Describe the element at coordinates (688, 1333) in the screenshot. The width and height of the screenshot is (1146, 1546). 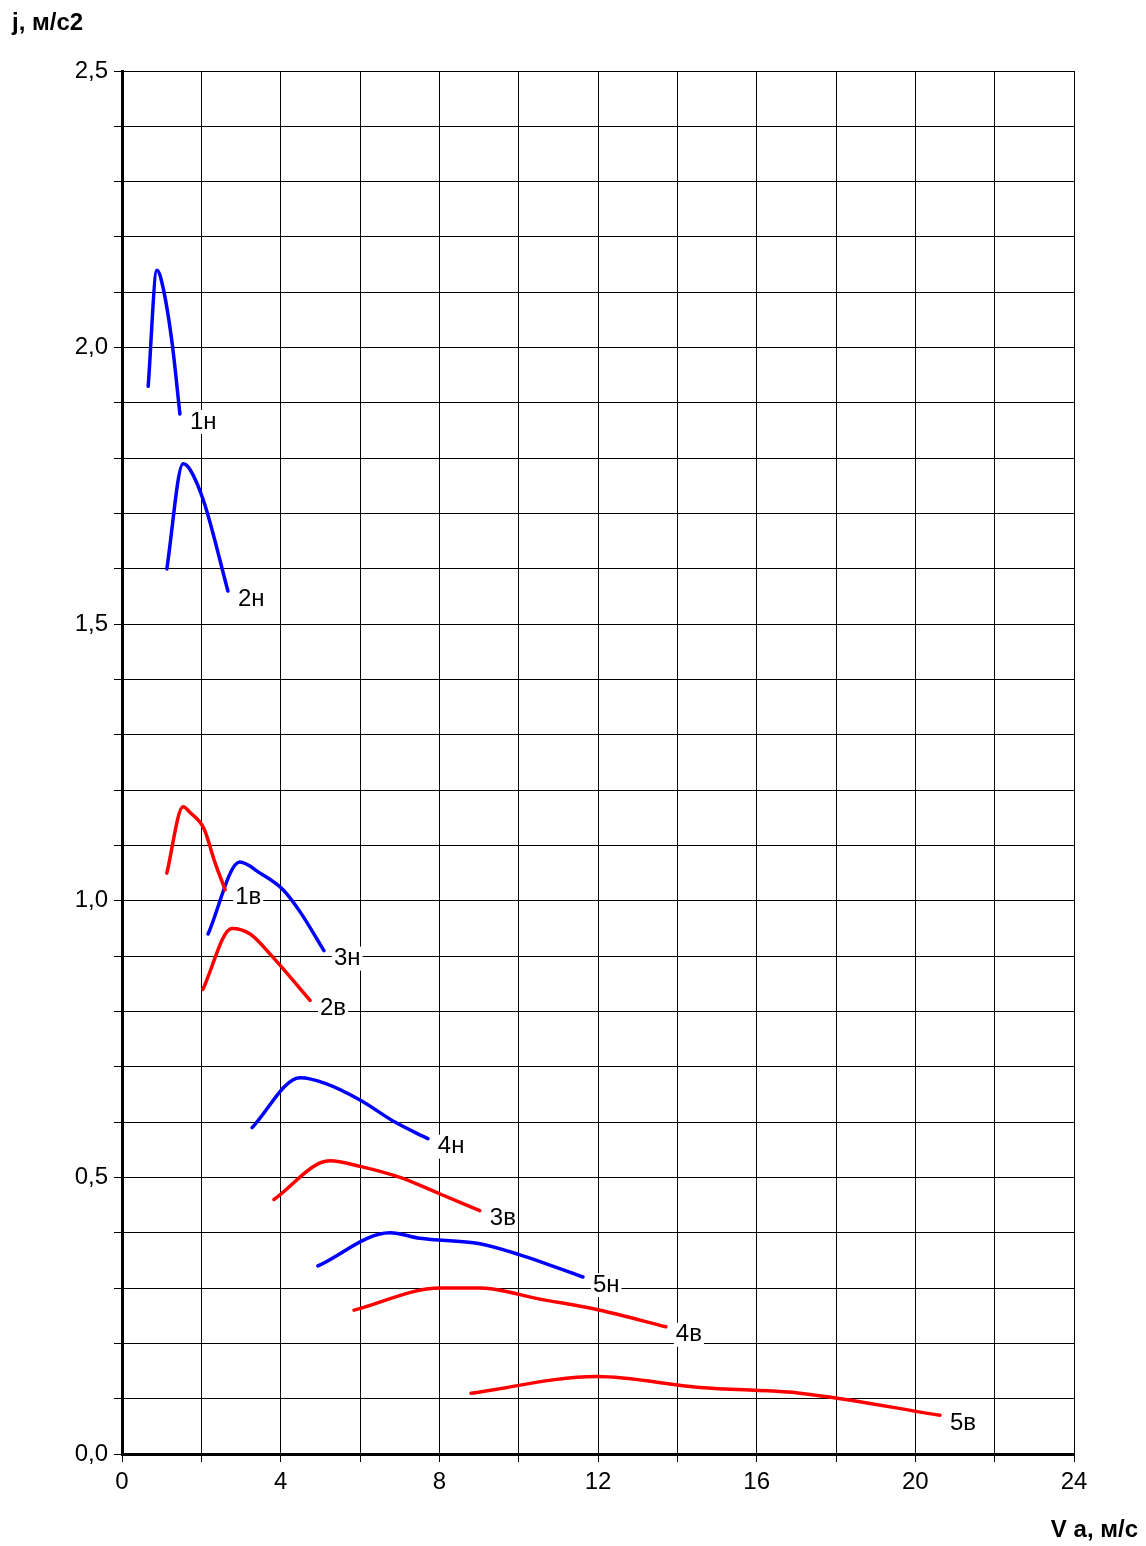
I see `series-label: 4в` at that location.